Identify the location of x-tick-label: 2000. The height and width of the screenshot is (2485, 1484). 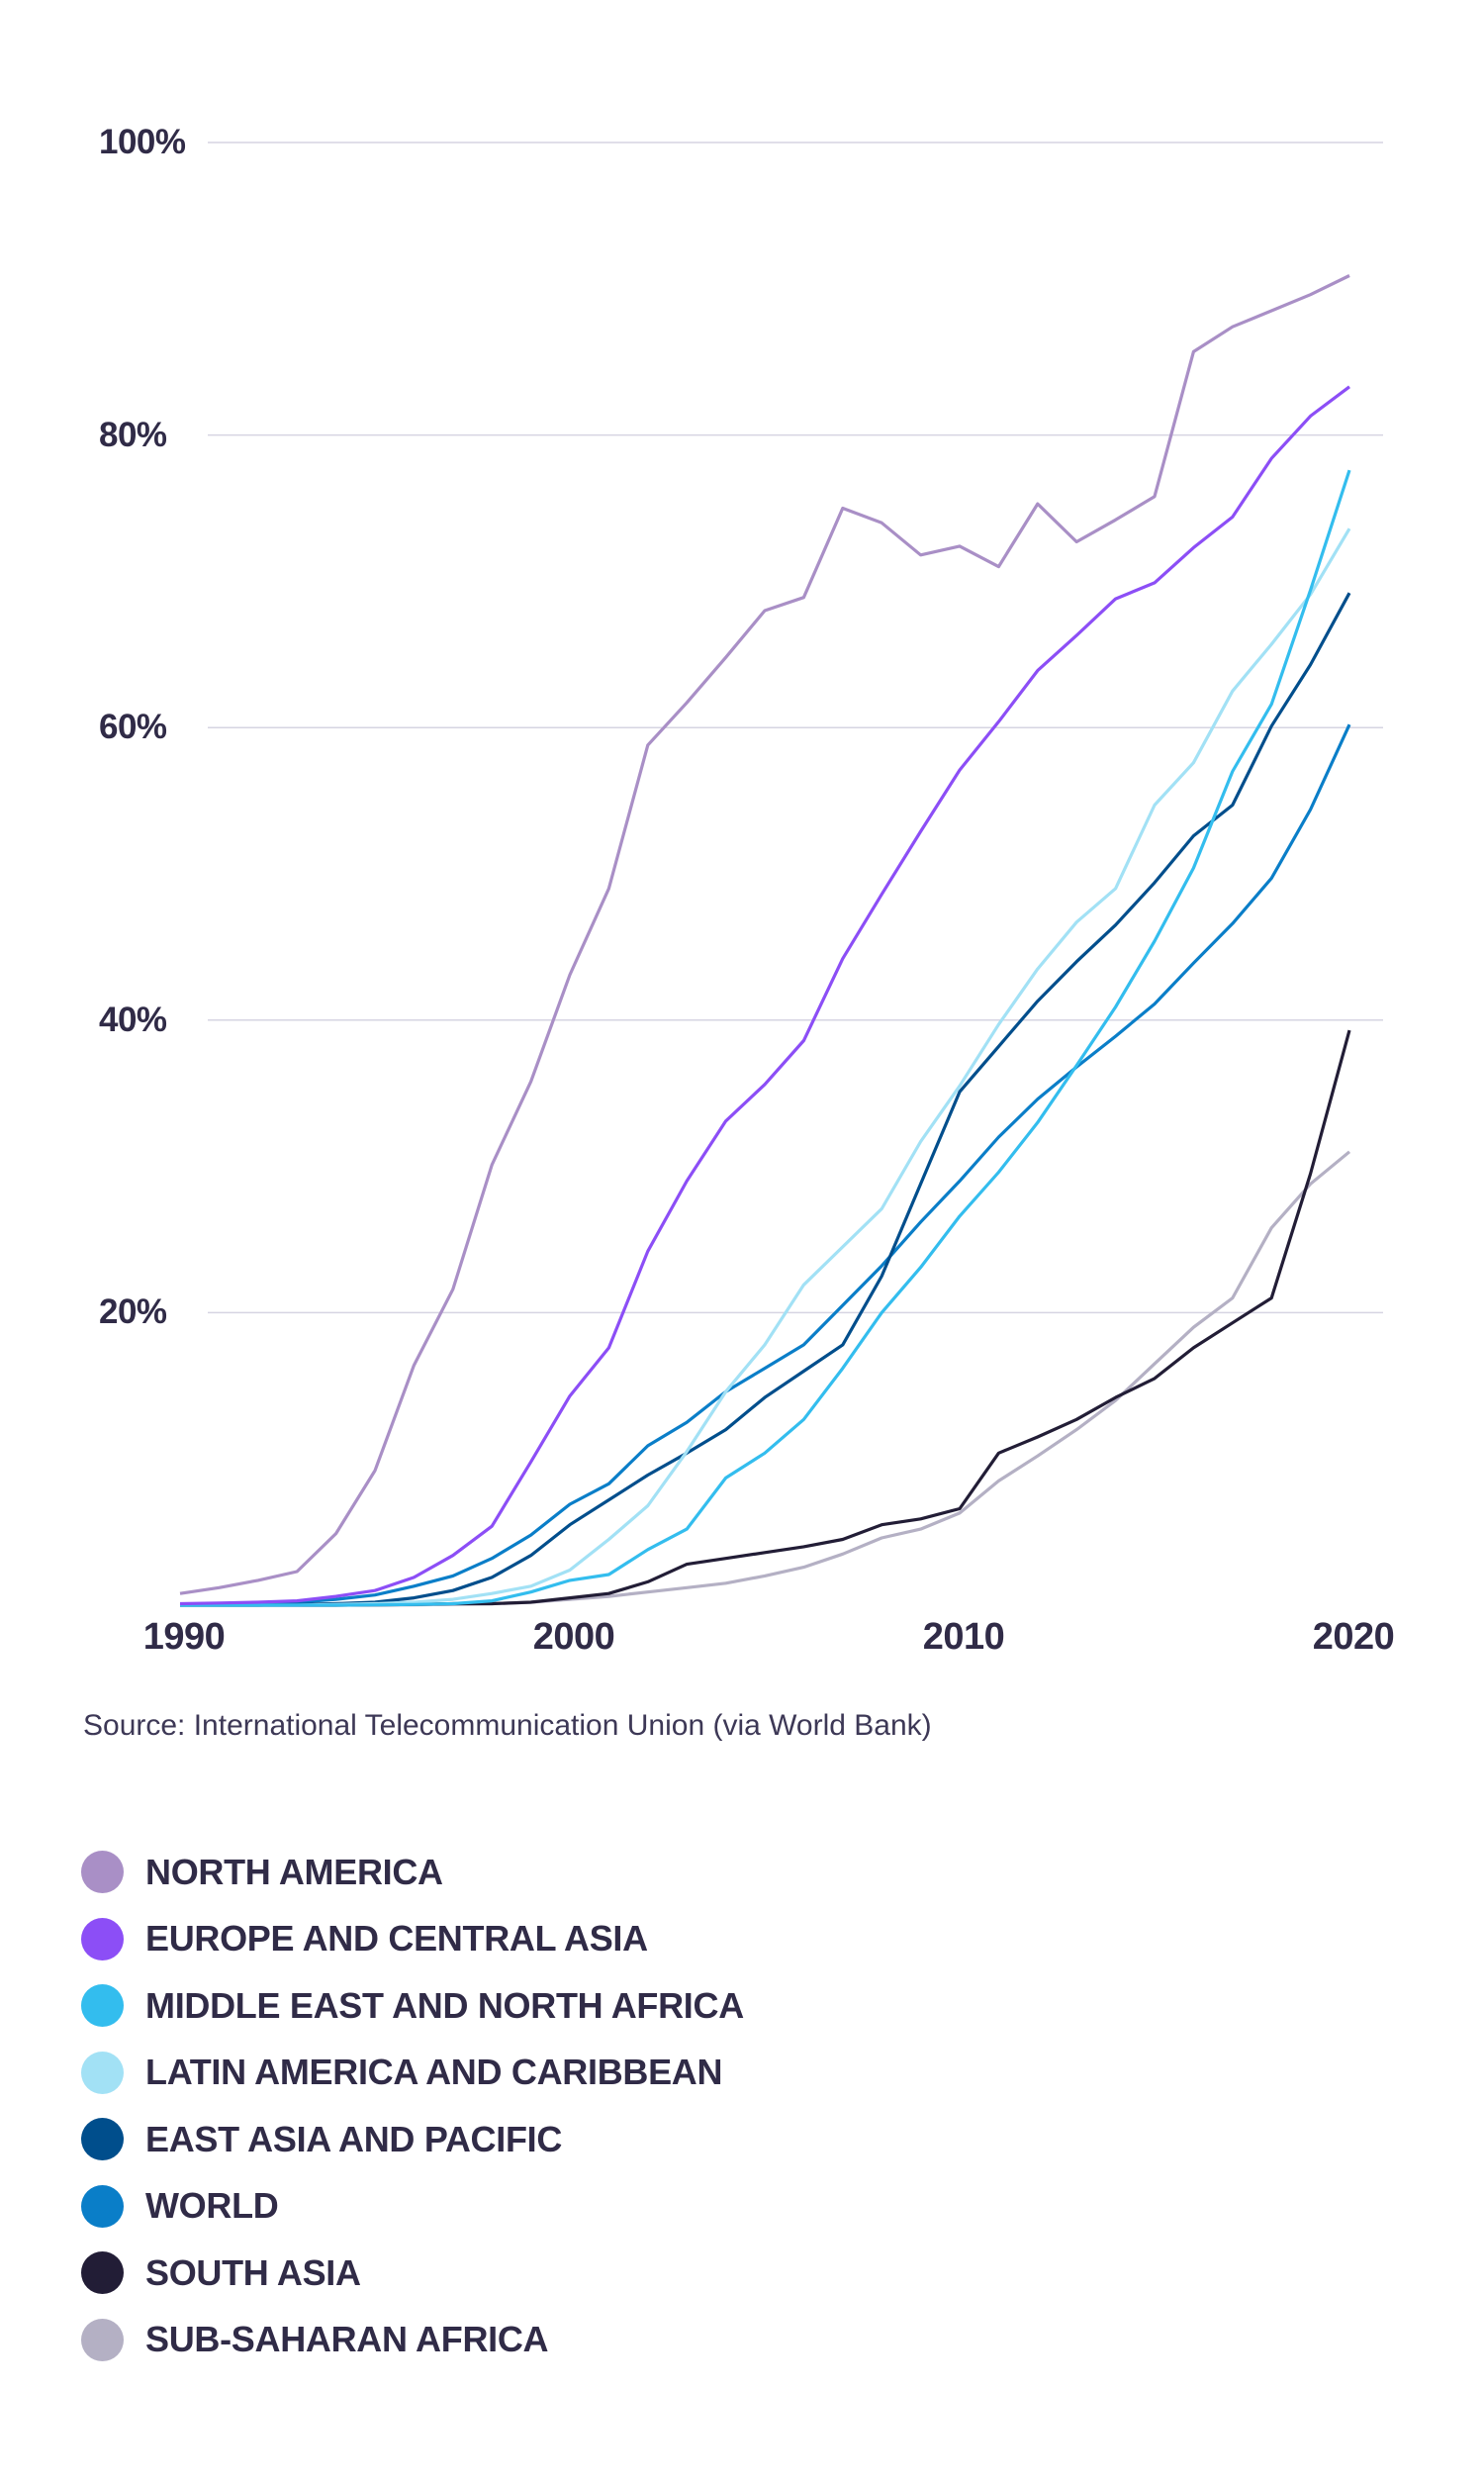
(573, 1637).